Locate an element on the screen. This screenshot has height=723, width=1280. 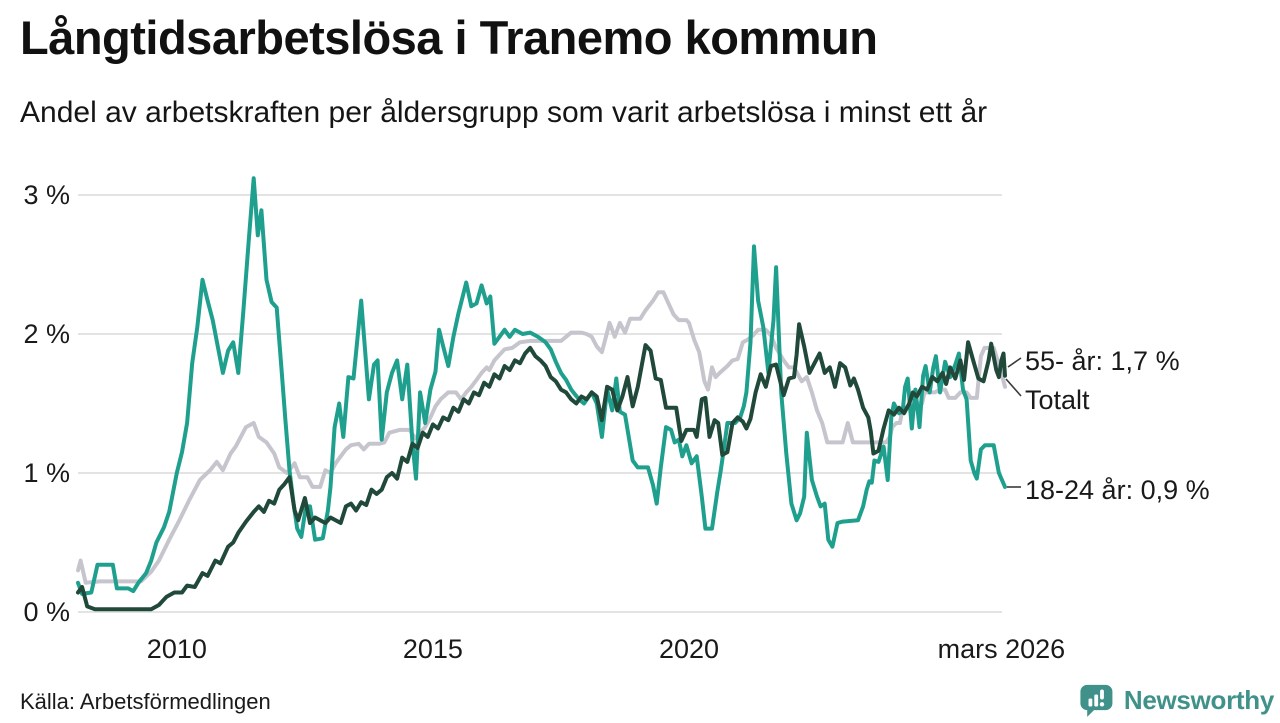
x-axis-tick-label-2020: 2020 is located at coordinates (689, 649).